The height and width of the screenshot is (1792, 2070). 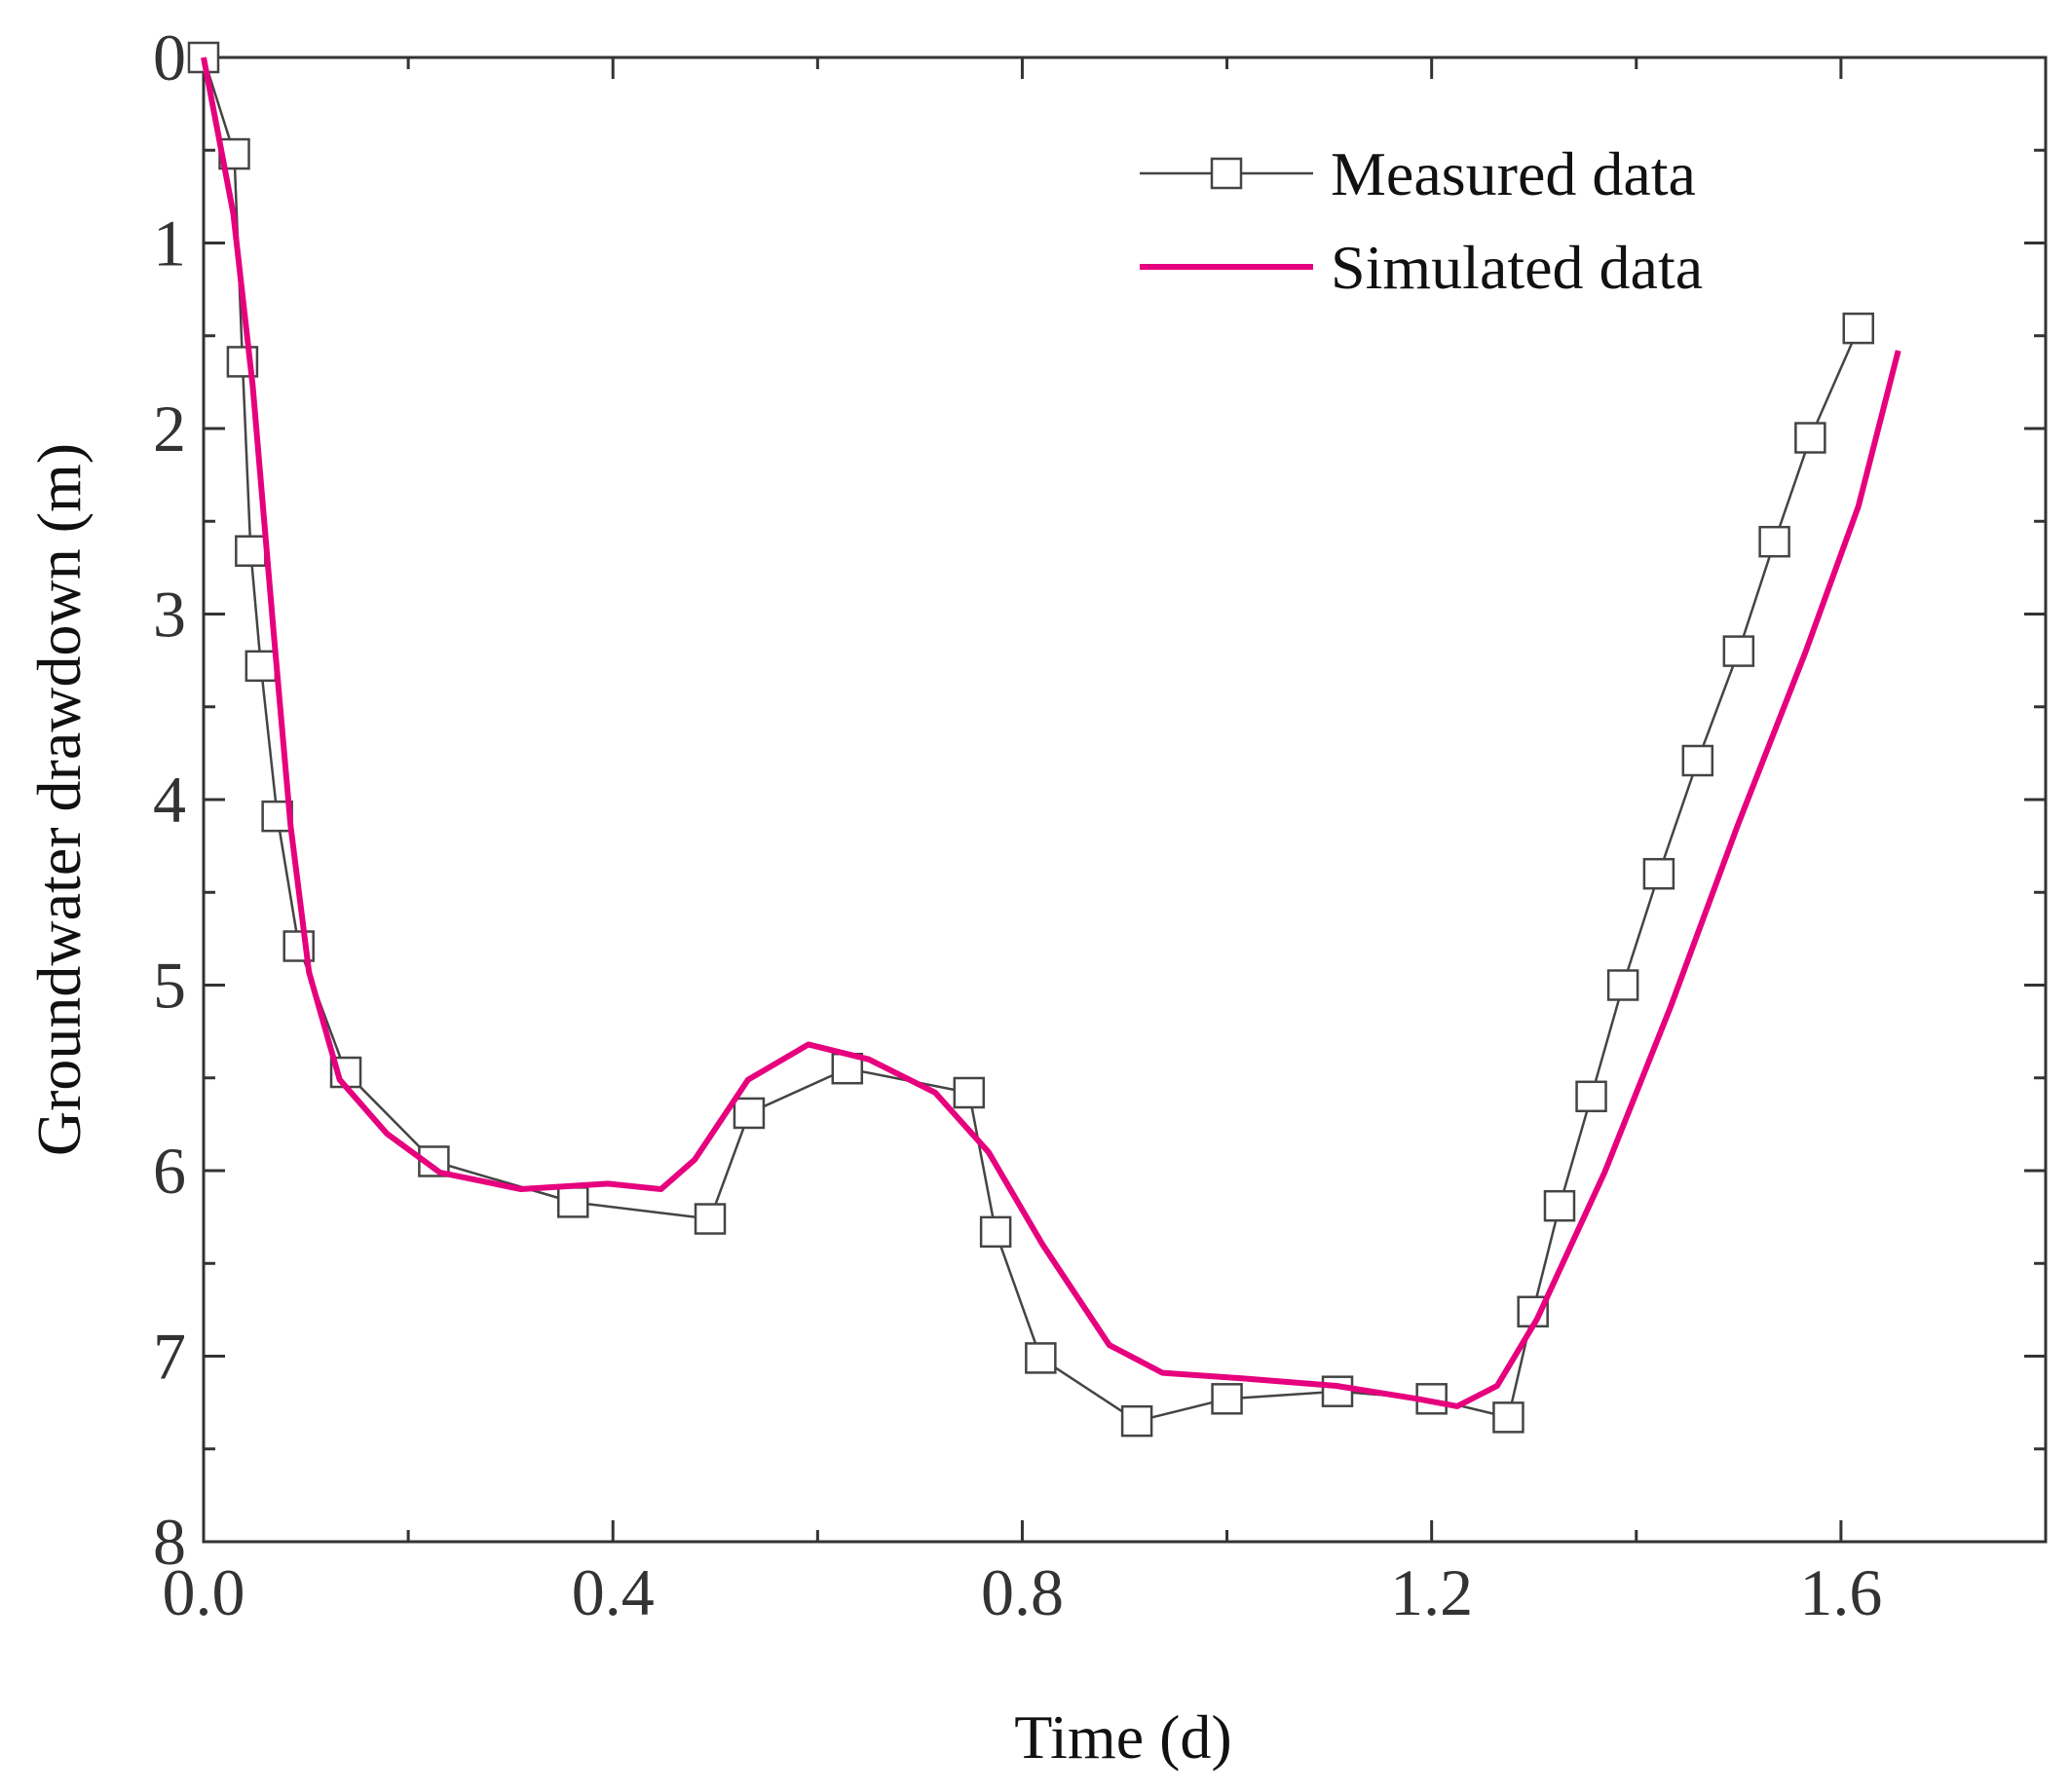 I want to click on x-tick-label: 1.6, so click(x=1840, y=1592).